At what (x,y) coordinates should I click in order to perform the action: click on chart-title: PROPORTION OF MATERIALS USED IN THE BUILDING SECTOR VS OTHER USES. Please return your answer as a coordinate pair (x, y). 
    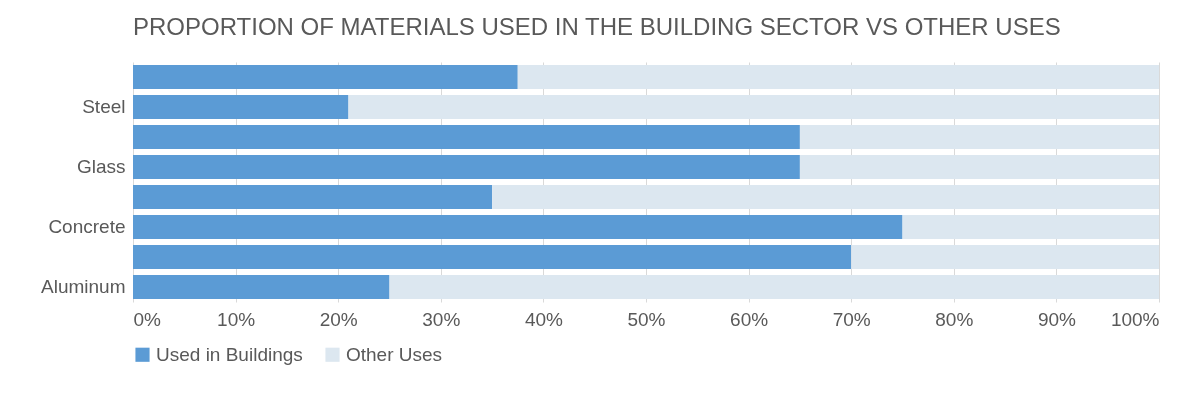
    Looking at the image, I should click on (597, 26).